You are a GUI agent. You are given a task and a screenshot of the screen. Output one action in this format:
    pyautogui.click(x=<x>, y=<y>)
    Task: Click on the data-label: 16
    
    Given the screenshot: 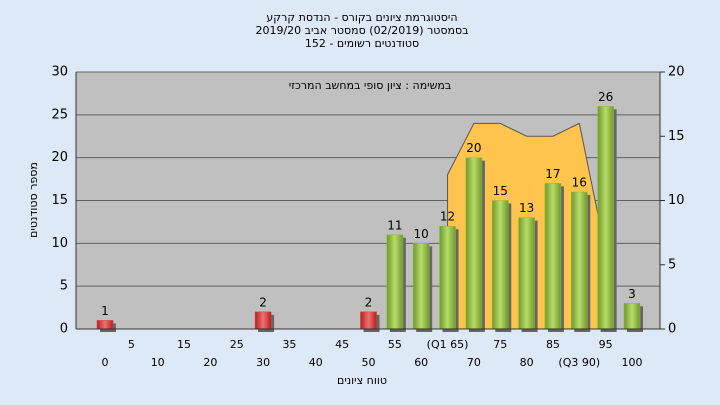 What is the action you would take?
    pyautogui.click(x=579, y=182)
    